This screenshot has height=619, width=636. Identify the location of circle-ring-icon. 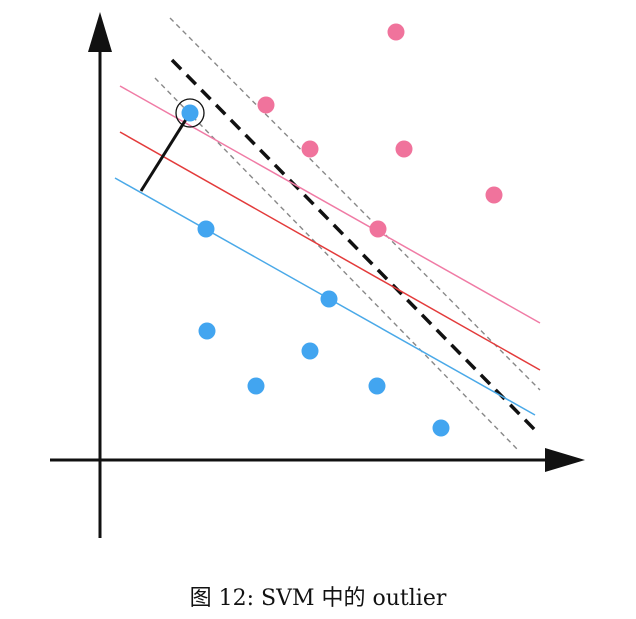
(190, 113).